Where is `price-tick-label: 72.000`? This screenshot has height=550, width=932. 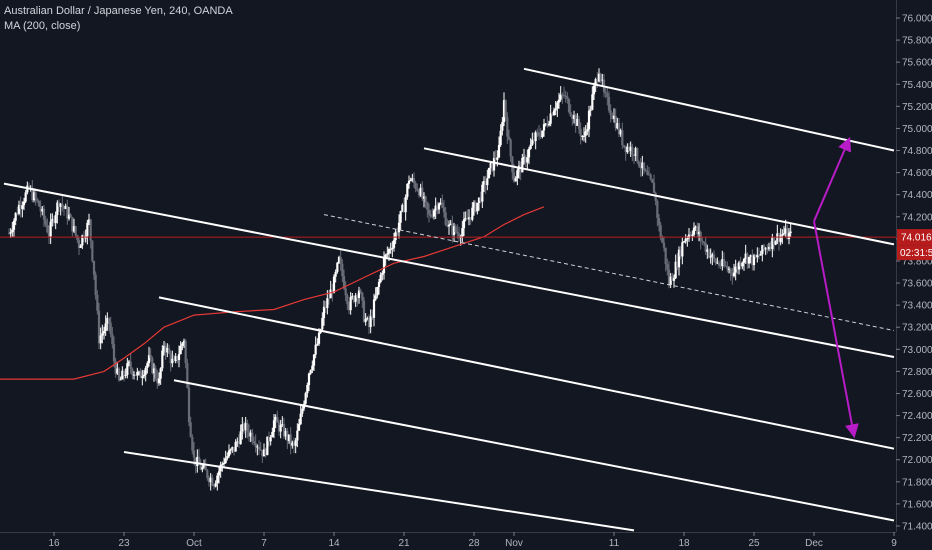
price-tick-label: 72.000 is located at coordinates (917, 460).